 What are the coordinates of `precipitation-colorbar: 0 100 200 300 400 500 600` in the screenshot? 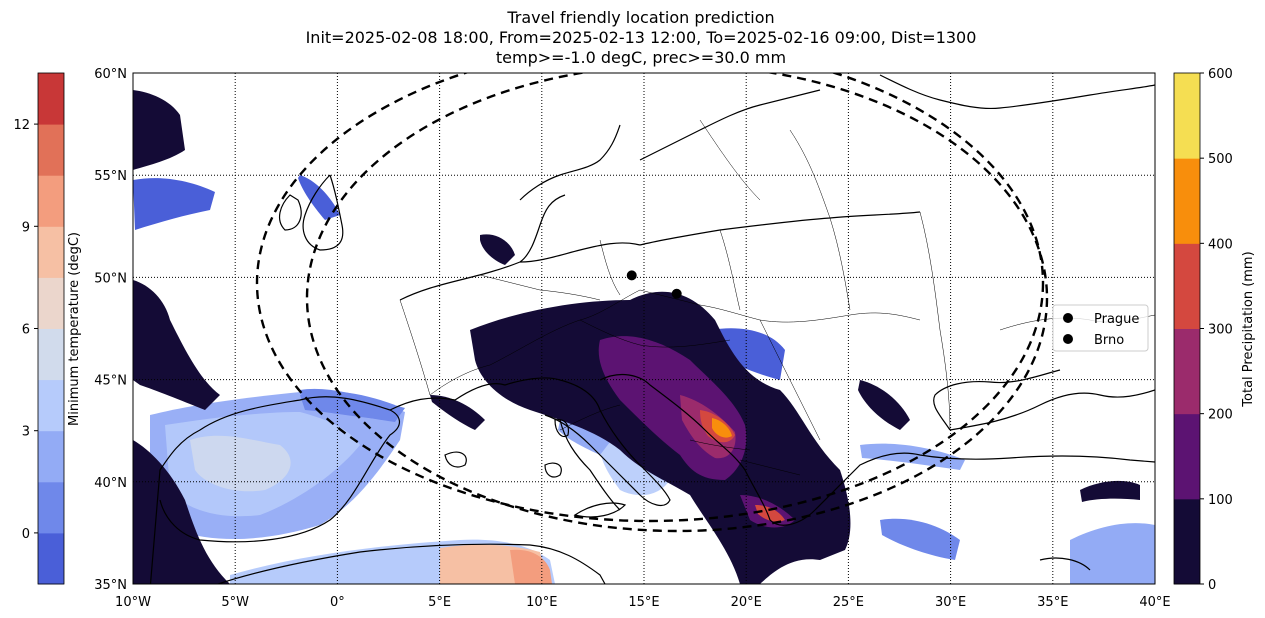 It's located at (1203, 330).